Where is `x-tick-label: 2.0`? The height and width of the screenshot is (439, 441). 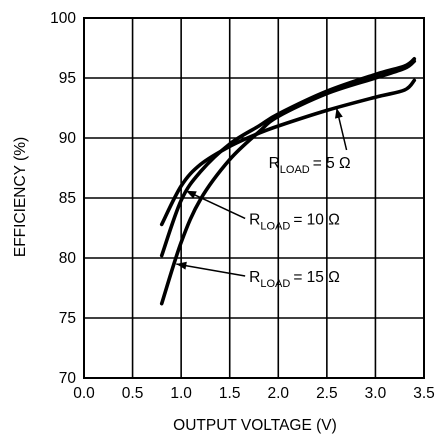 x-tick-label: 2.0 is located at coordinates (279, 393).